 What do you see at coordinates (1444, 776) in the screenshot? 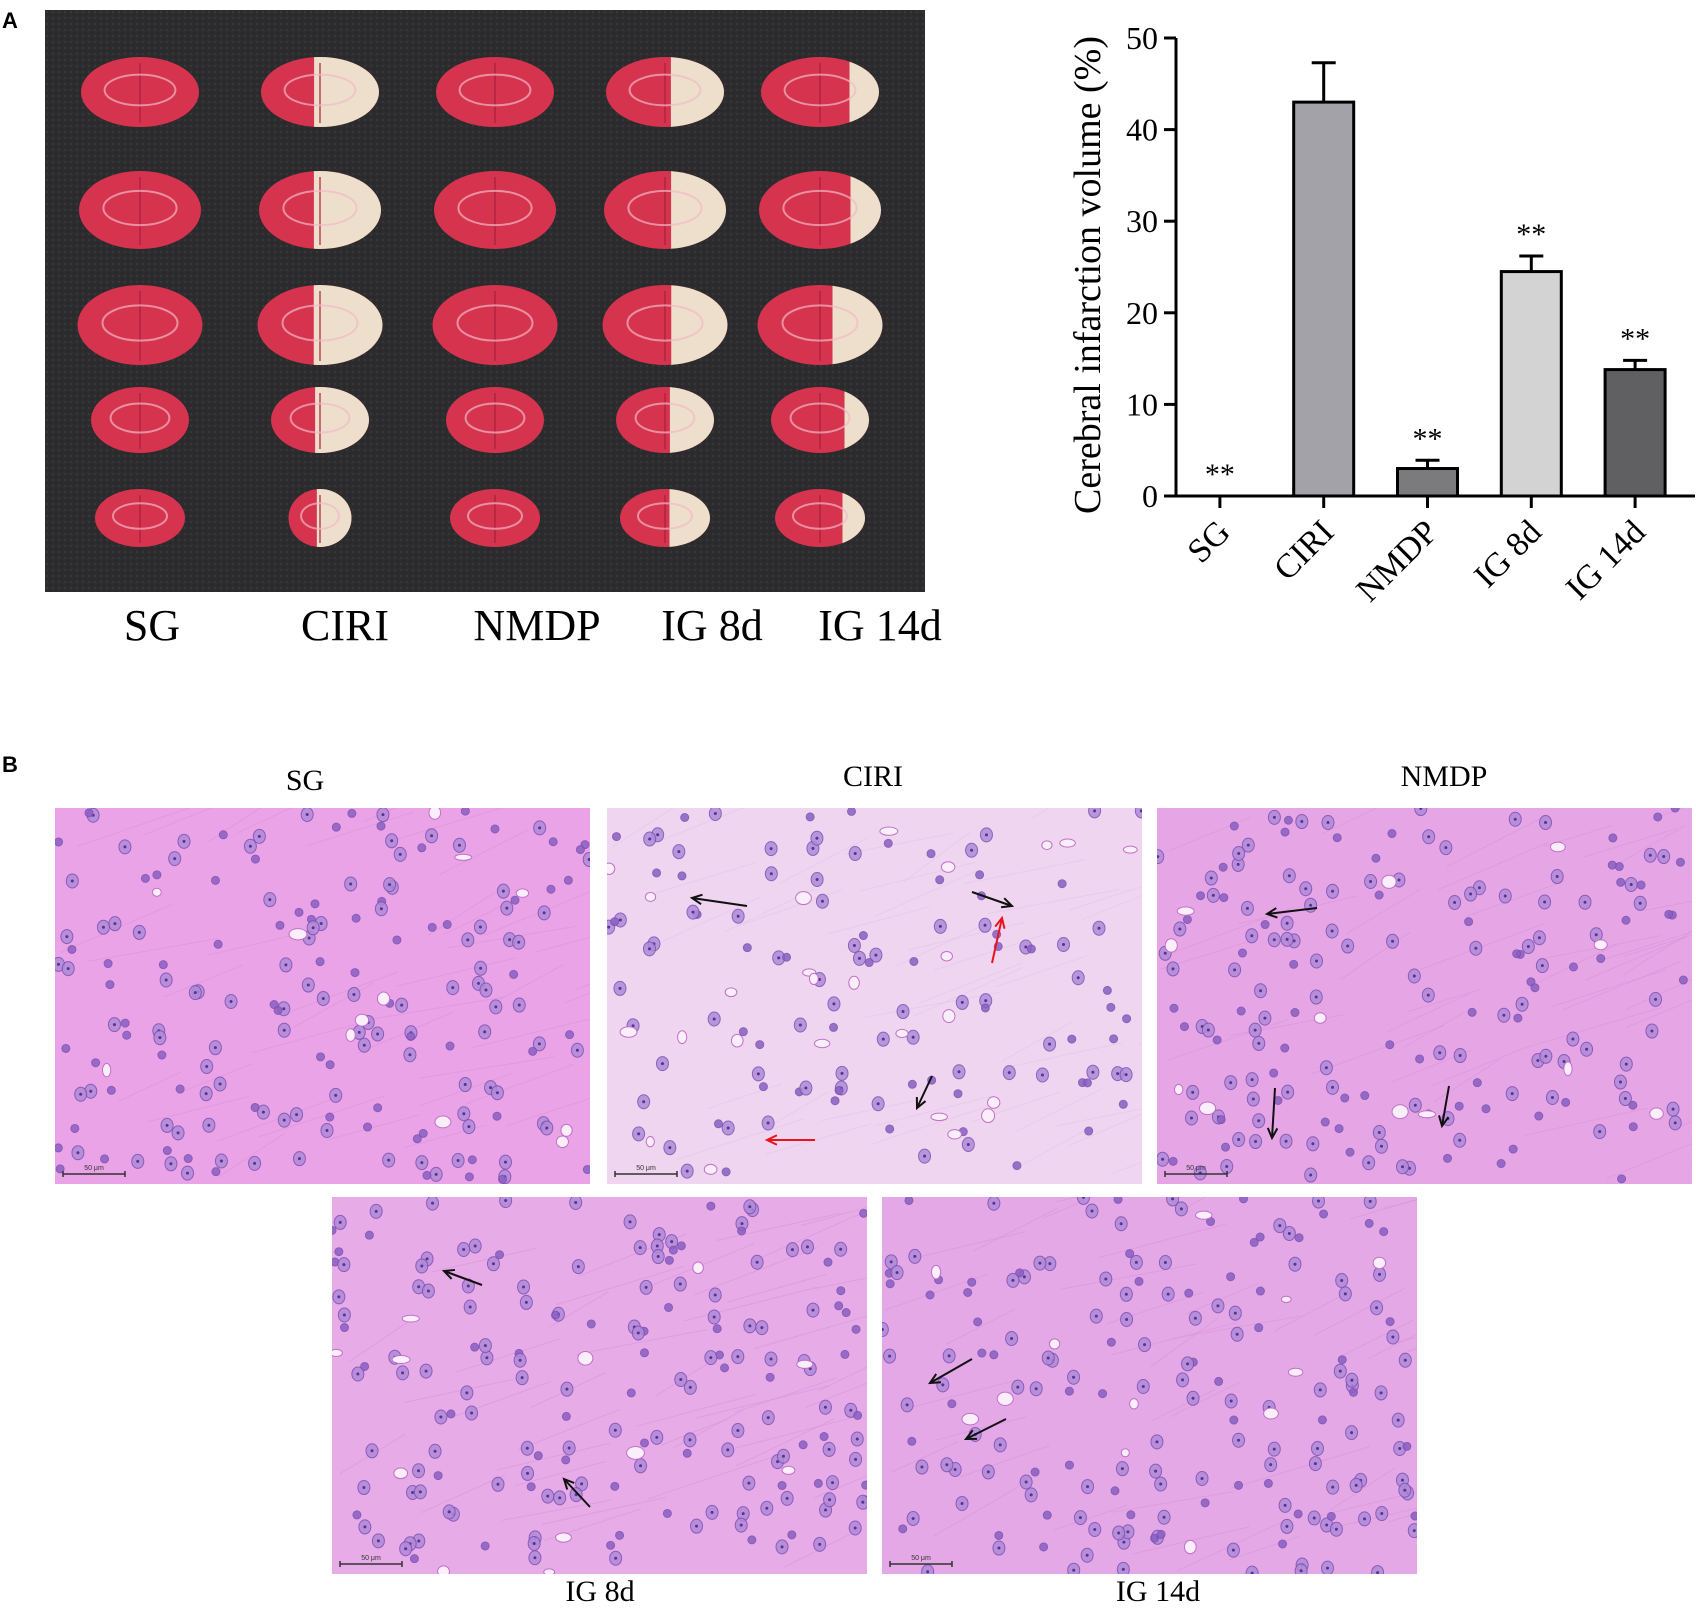
I see `histo-title-nmdp: NMDP` at bounding box center [1444, 776].